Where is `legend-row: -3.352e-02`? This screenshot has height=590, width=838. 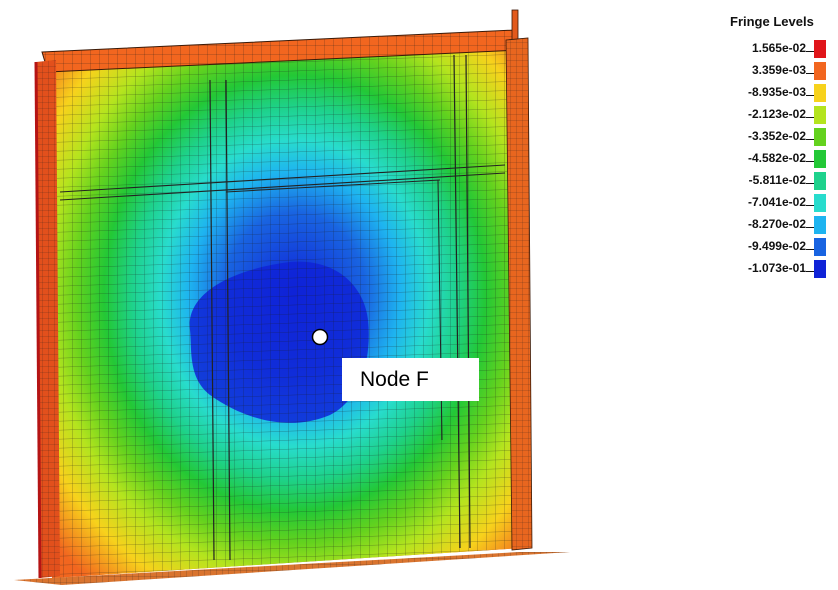 legend-row: -3.352e-02 is located at coordinates (765, 137).